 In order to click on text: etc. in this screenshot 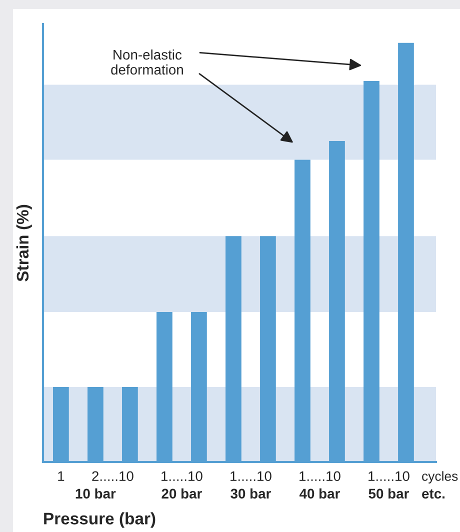, I will do `click(433, 494)`.